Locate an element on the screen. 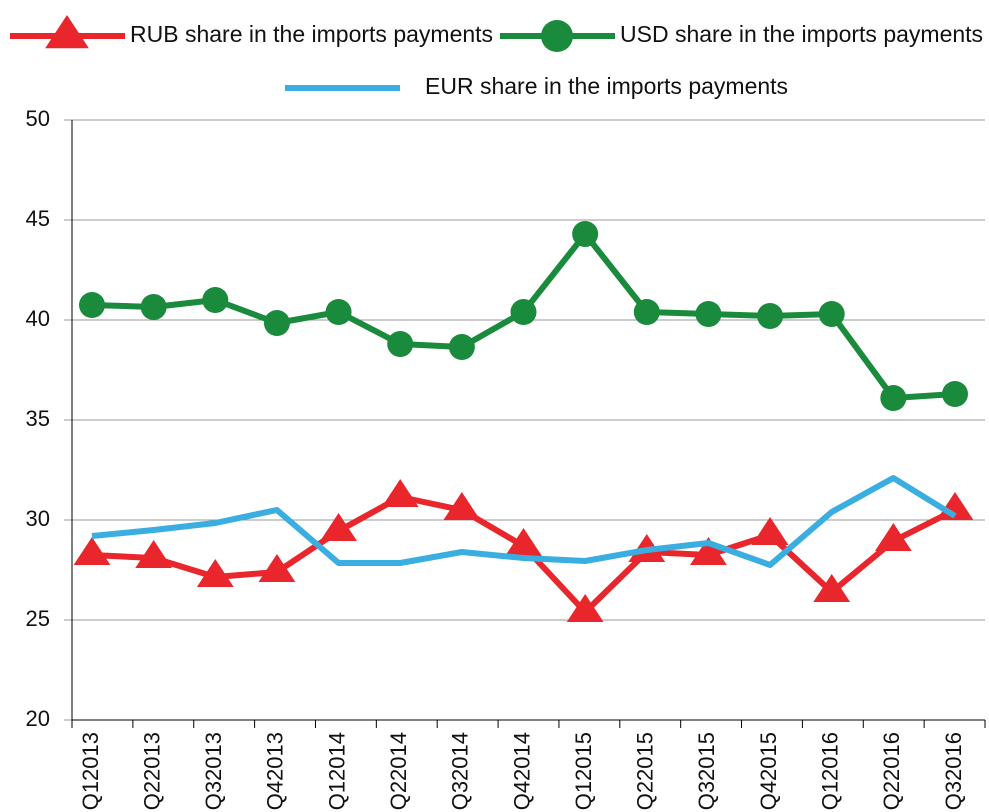 The height and width of the screenshot is (812, 989). legend-label: EUR share in the imports payments is located at coordinates (606, 86).